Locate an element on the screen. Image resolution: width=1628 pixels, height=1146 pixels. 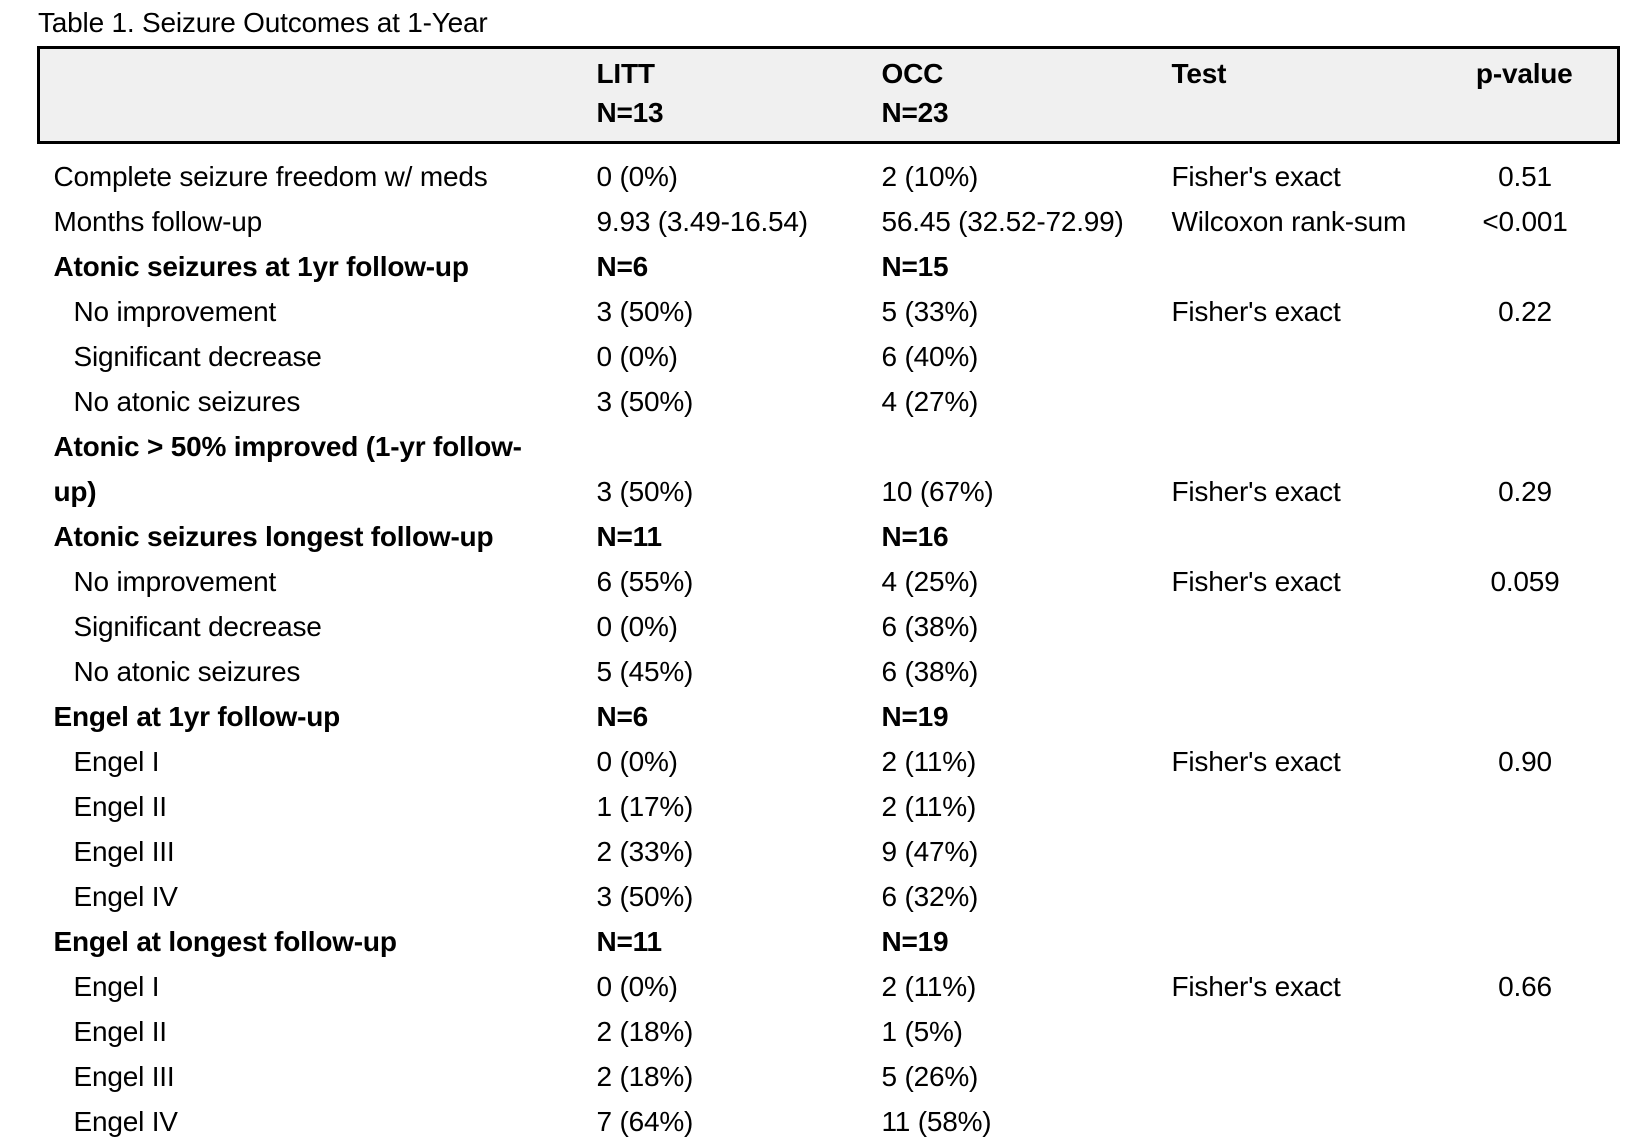
cell-occ: 6 (40%) is located at coordinates (930, 356).